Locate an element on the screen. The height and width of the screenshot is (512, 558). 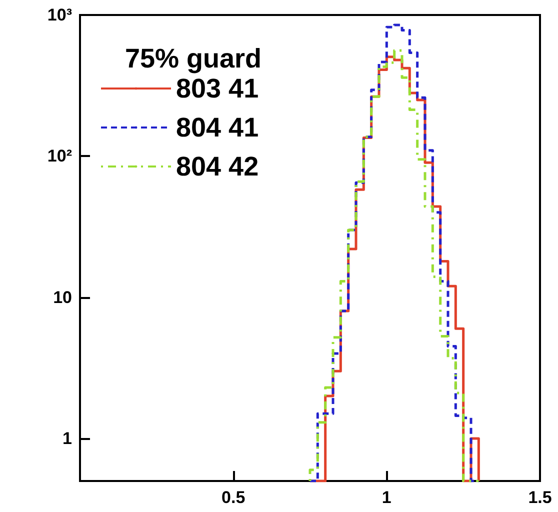
y-tick-label: 1 is located at coordinates (67, 438).